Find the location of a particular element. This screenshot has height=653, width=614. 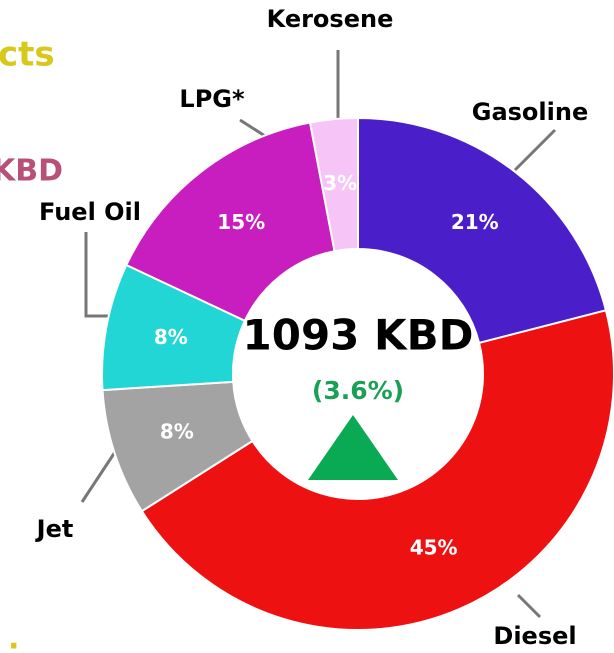

category-label: Jet is located at coordinates (54, 529).